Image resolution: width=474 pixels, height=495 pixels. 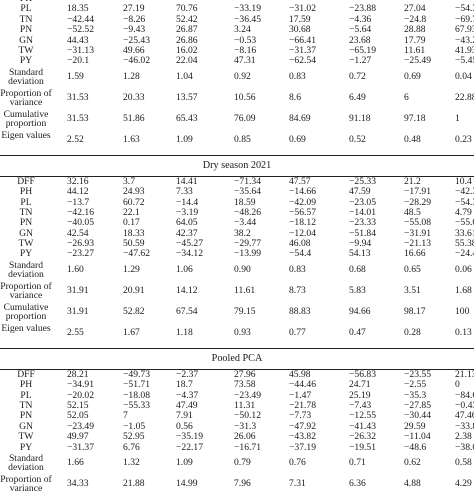 I want to click on table-cell: −31.91, so click(x=417, y=233).